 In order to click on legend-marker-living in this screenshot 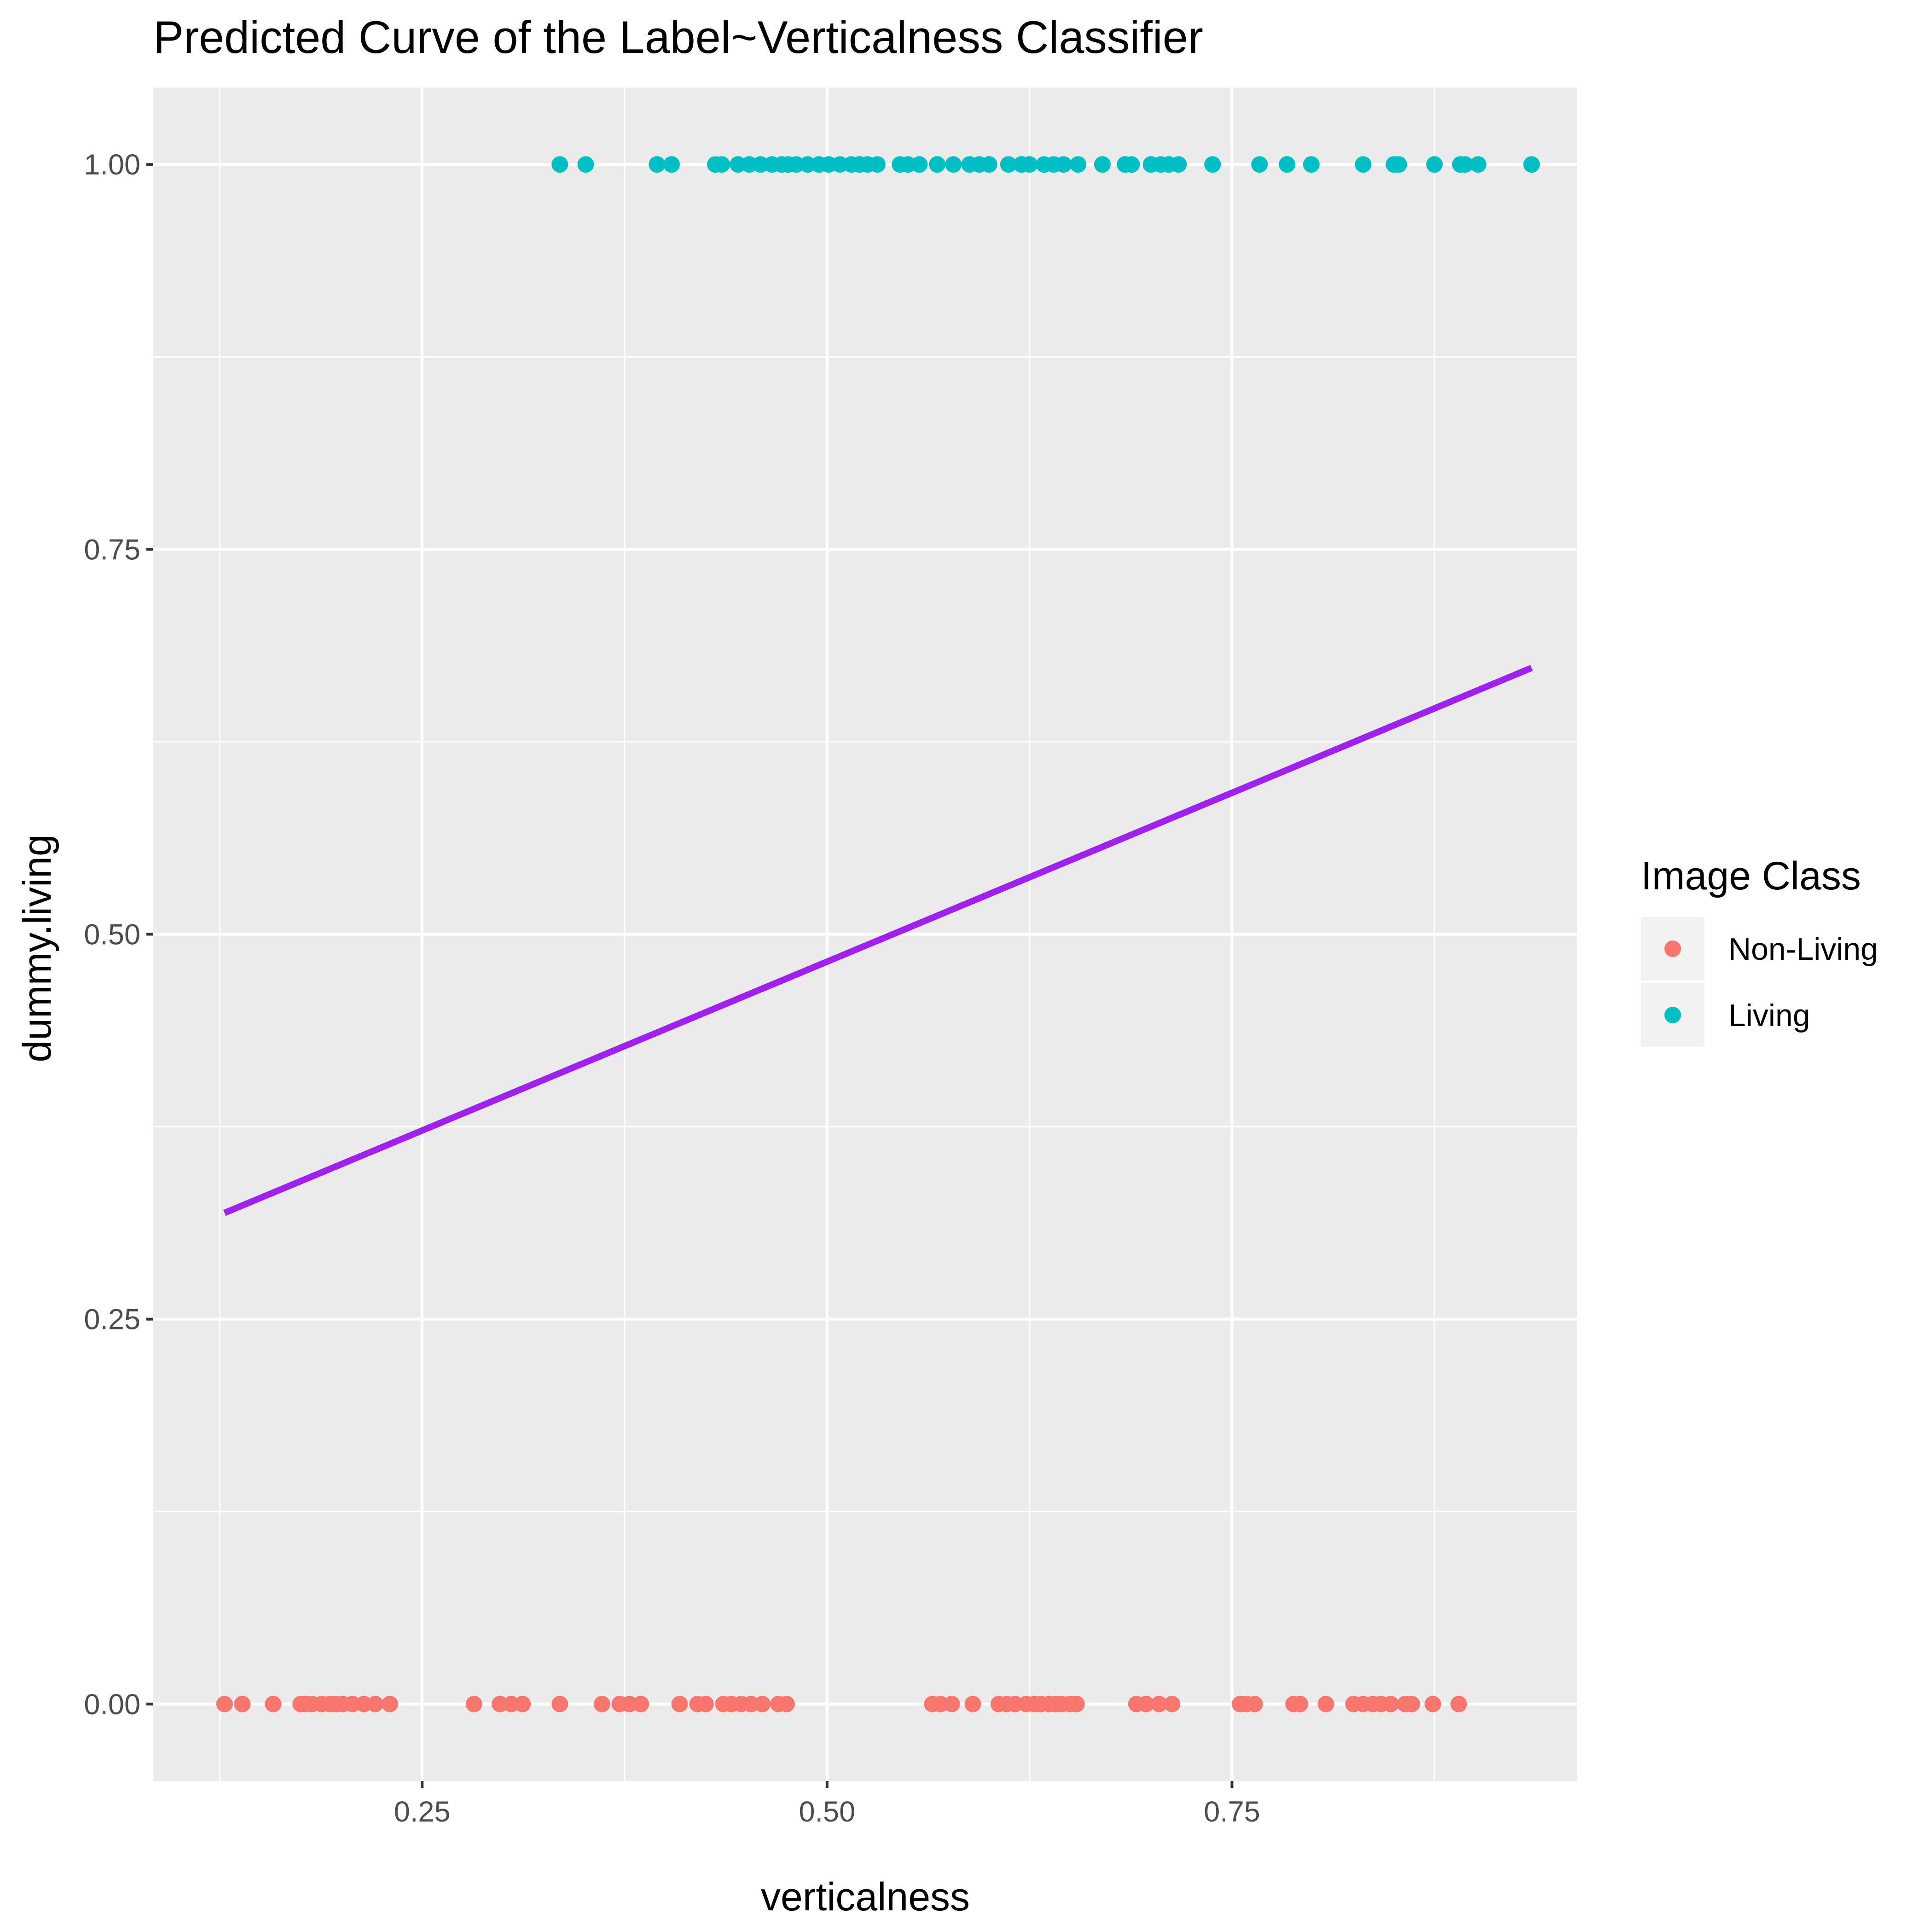, I will do `click(1672, 1015)`.